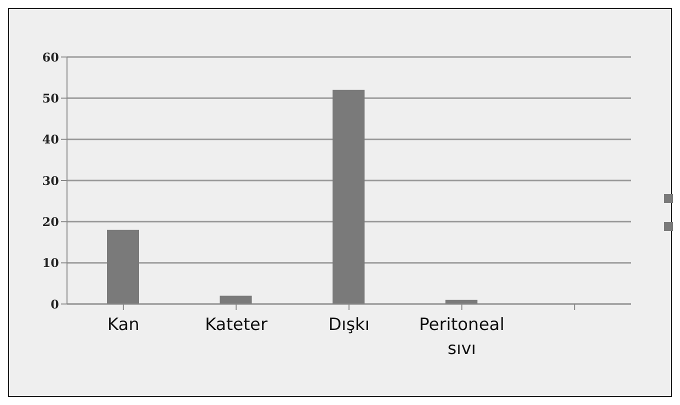 This screenshot has width=680, height=405. What do you see at coordinates (50, 181) in the screenshot?
I see `y-tick-label: 30` at bounding box center [50, 181].